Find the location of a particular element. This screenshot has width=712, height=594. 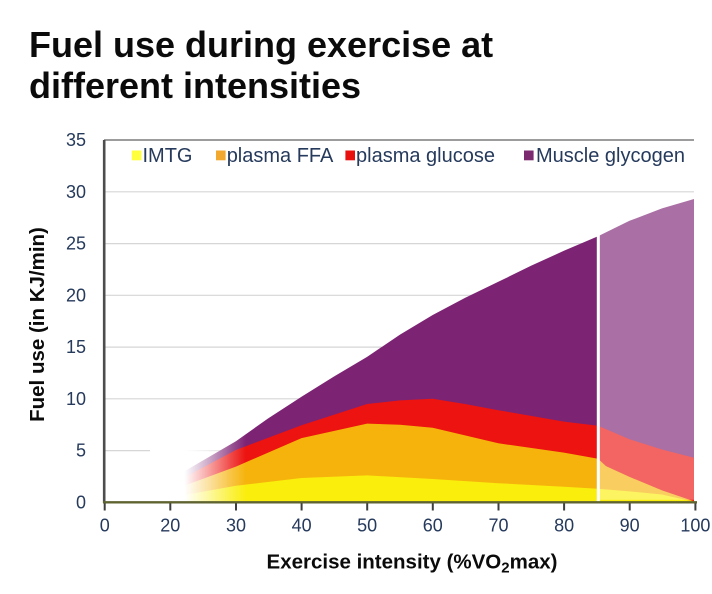

svg-text: 70 is located at coordinates (498, 526).